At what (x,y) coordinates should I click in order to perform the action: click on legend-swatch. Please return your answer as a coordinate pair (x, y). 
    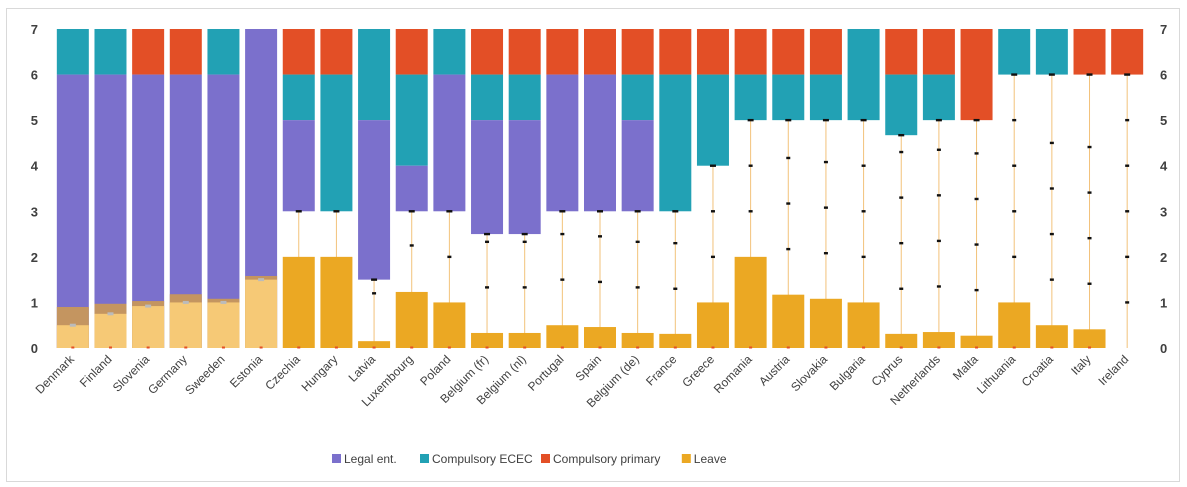
    Looking at the image, I should click on (336, 458).